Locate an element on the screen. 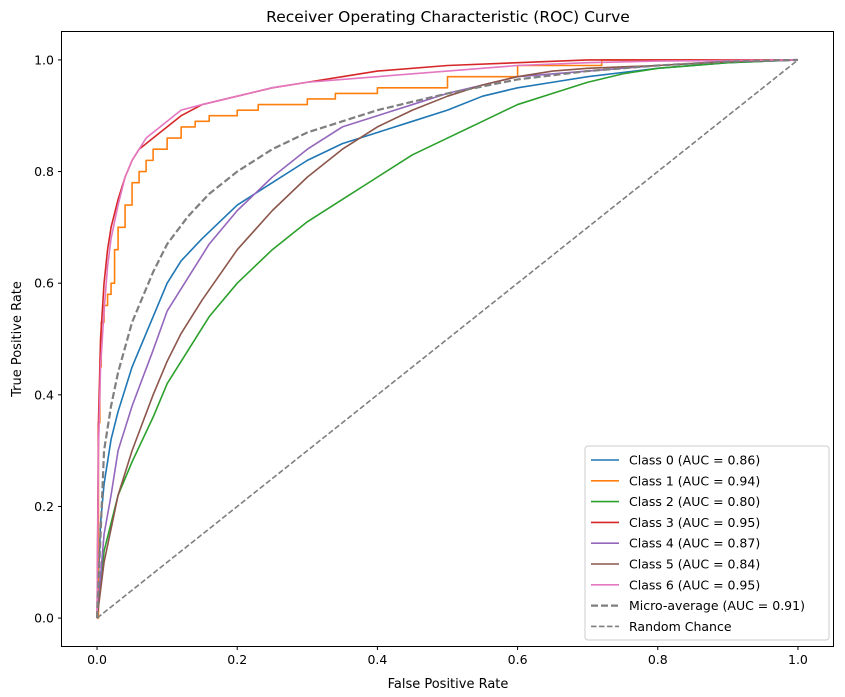 Image resolution: width=845 pixels, height=697 pixels. y-tick-label: 0.8 is located at coordinates (44, 171).